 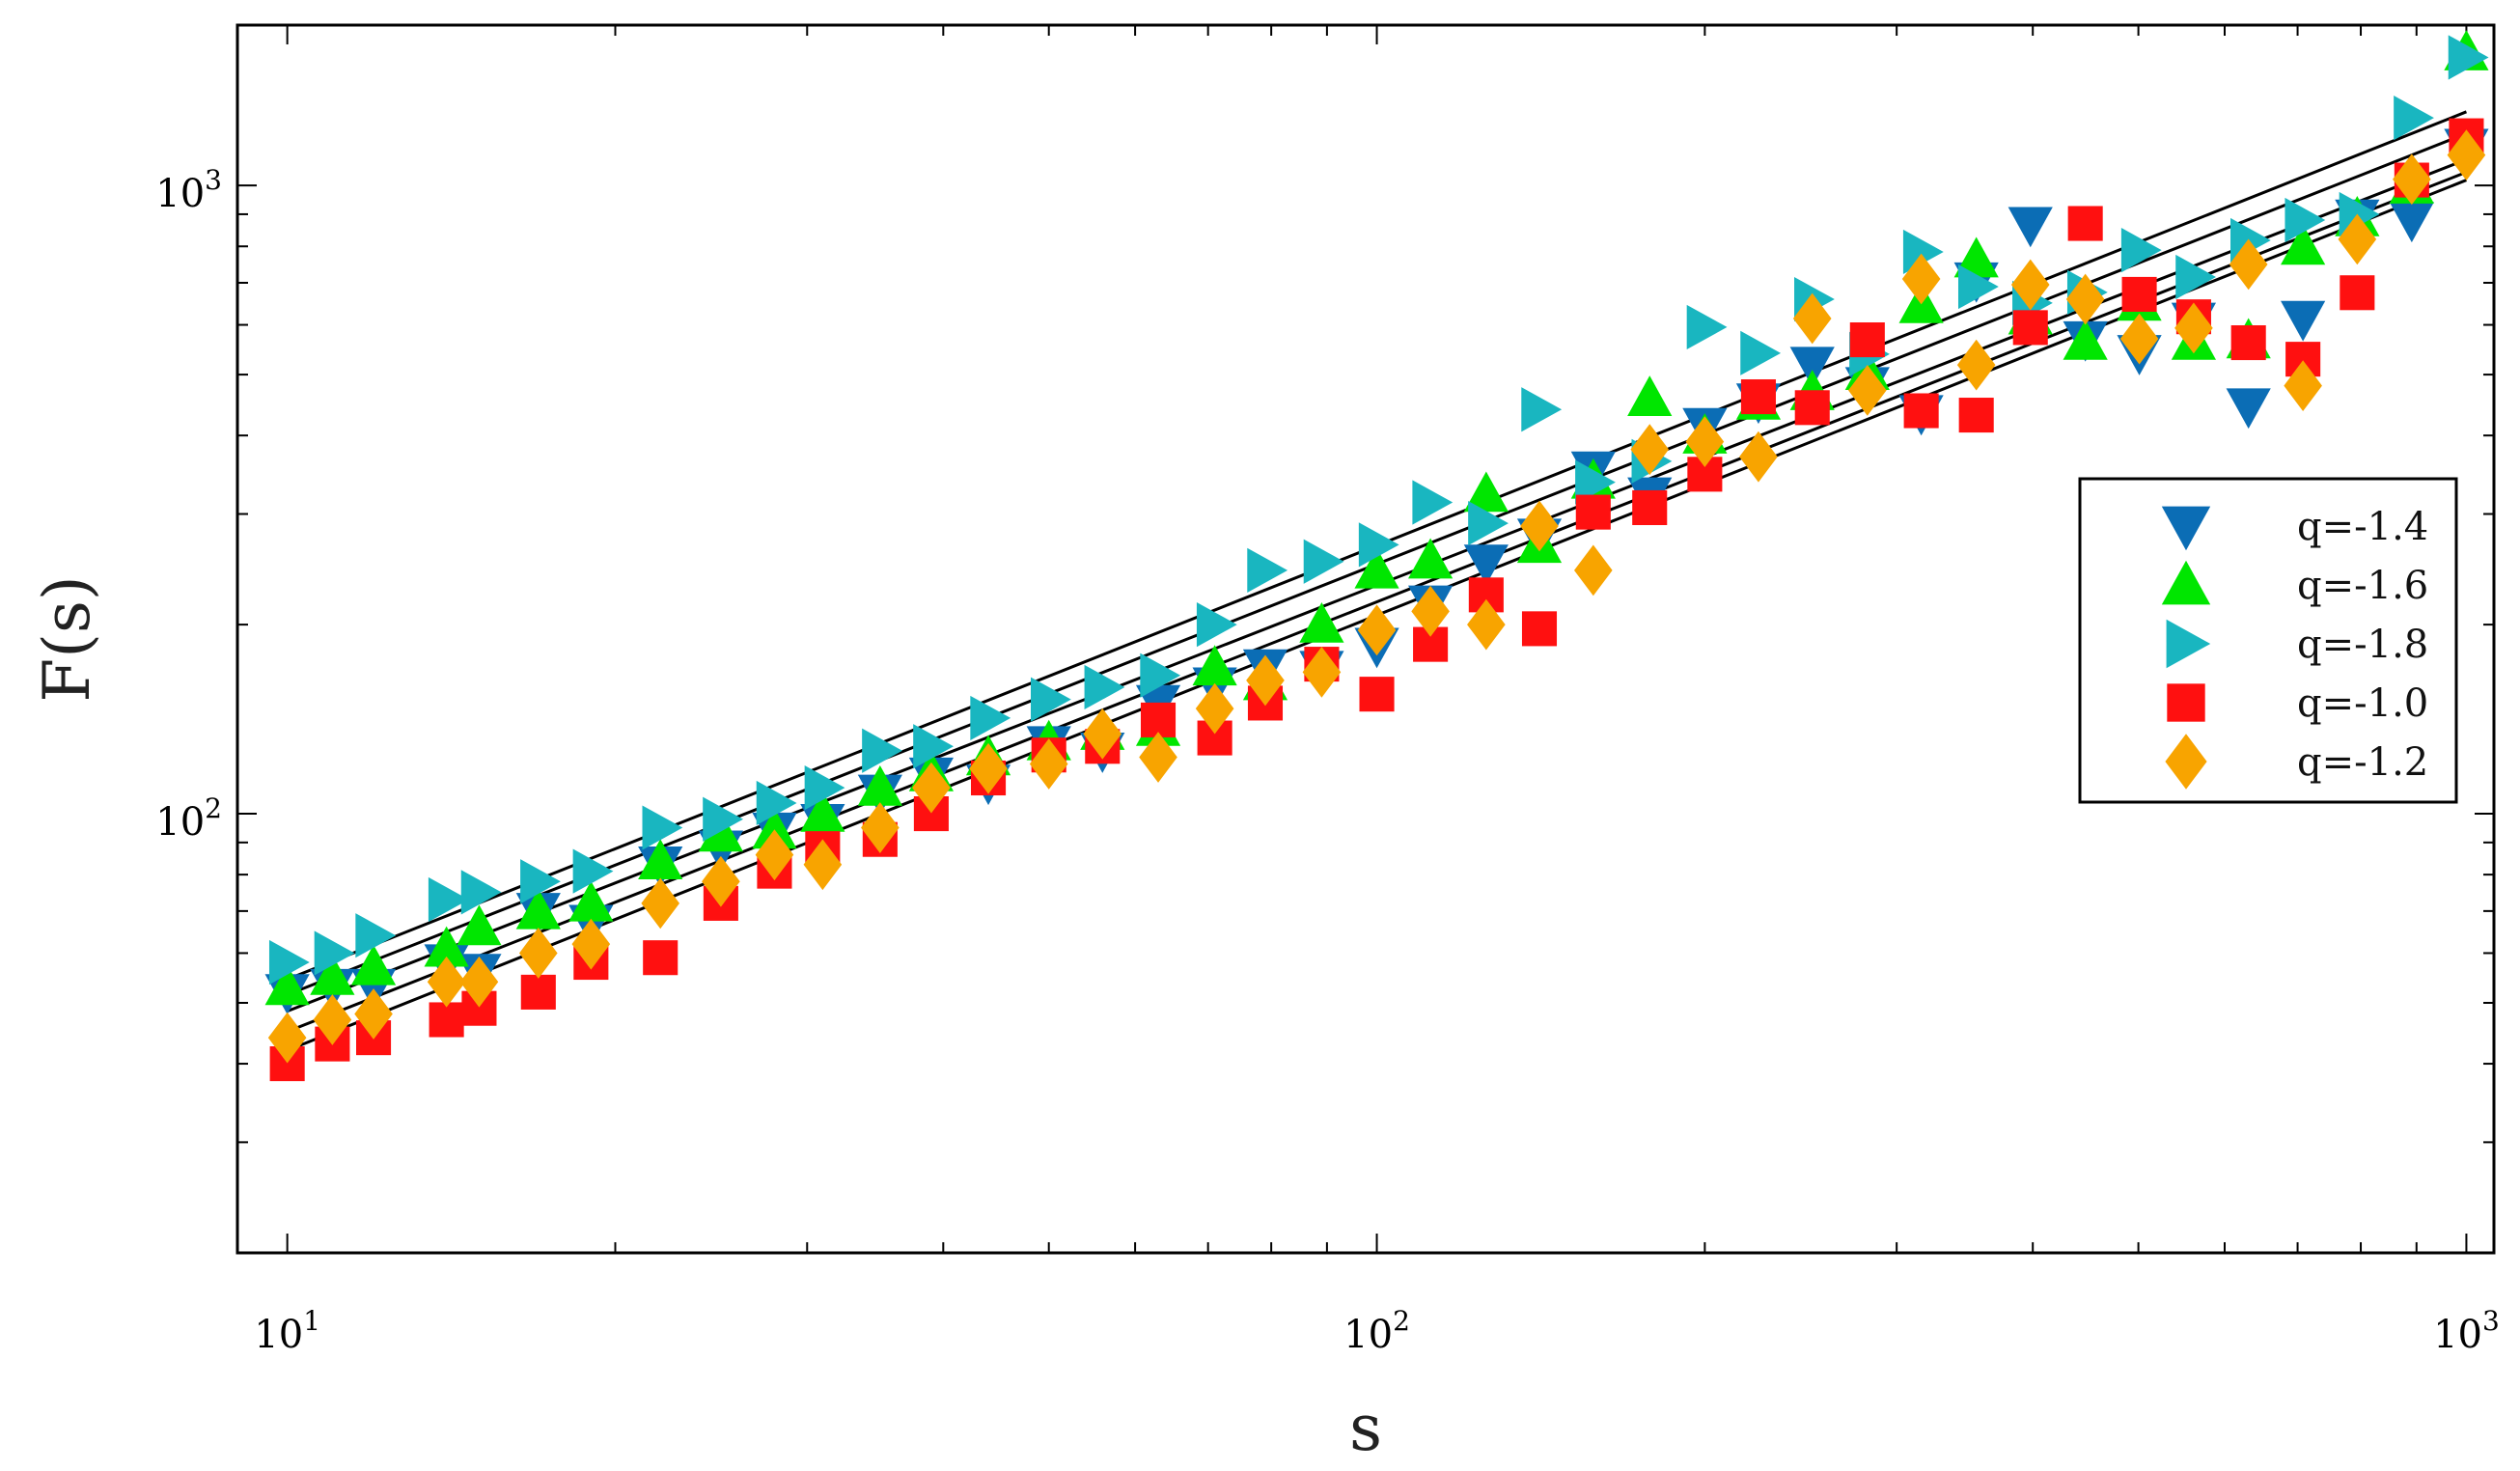 I want to click on legend-box, so click(x=2268, y=640).